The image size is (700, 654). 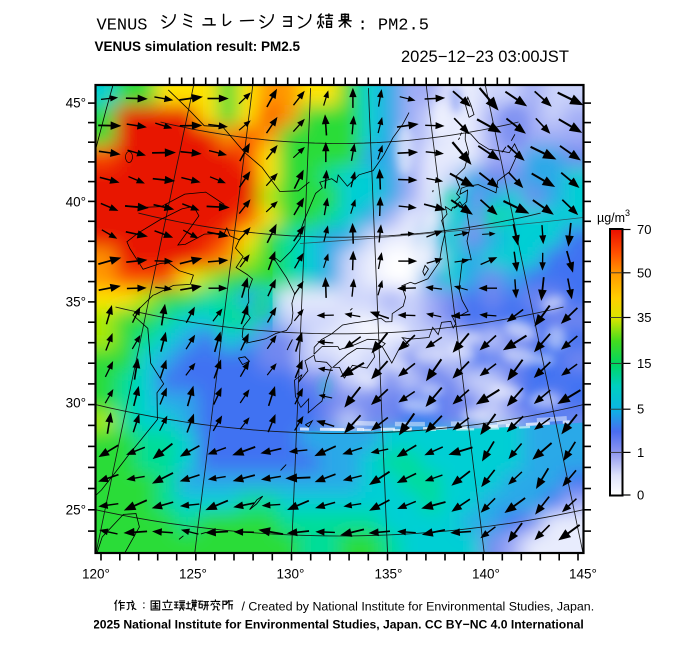 I want to click on svg-text: 50, so click(x=644, y=272).